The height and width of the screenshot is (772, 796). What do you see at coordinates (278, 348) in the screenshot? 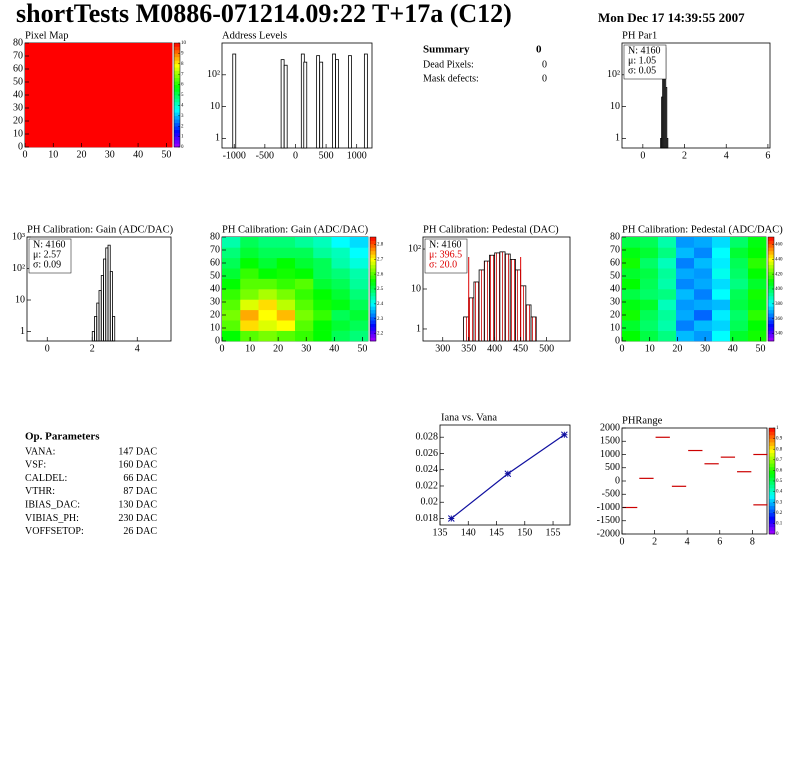
I see `x-tick-label: 20` at bounding box center [278, 348].